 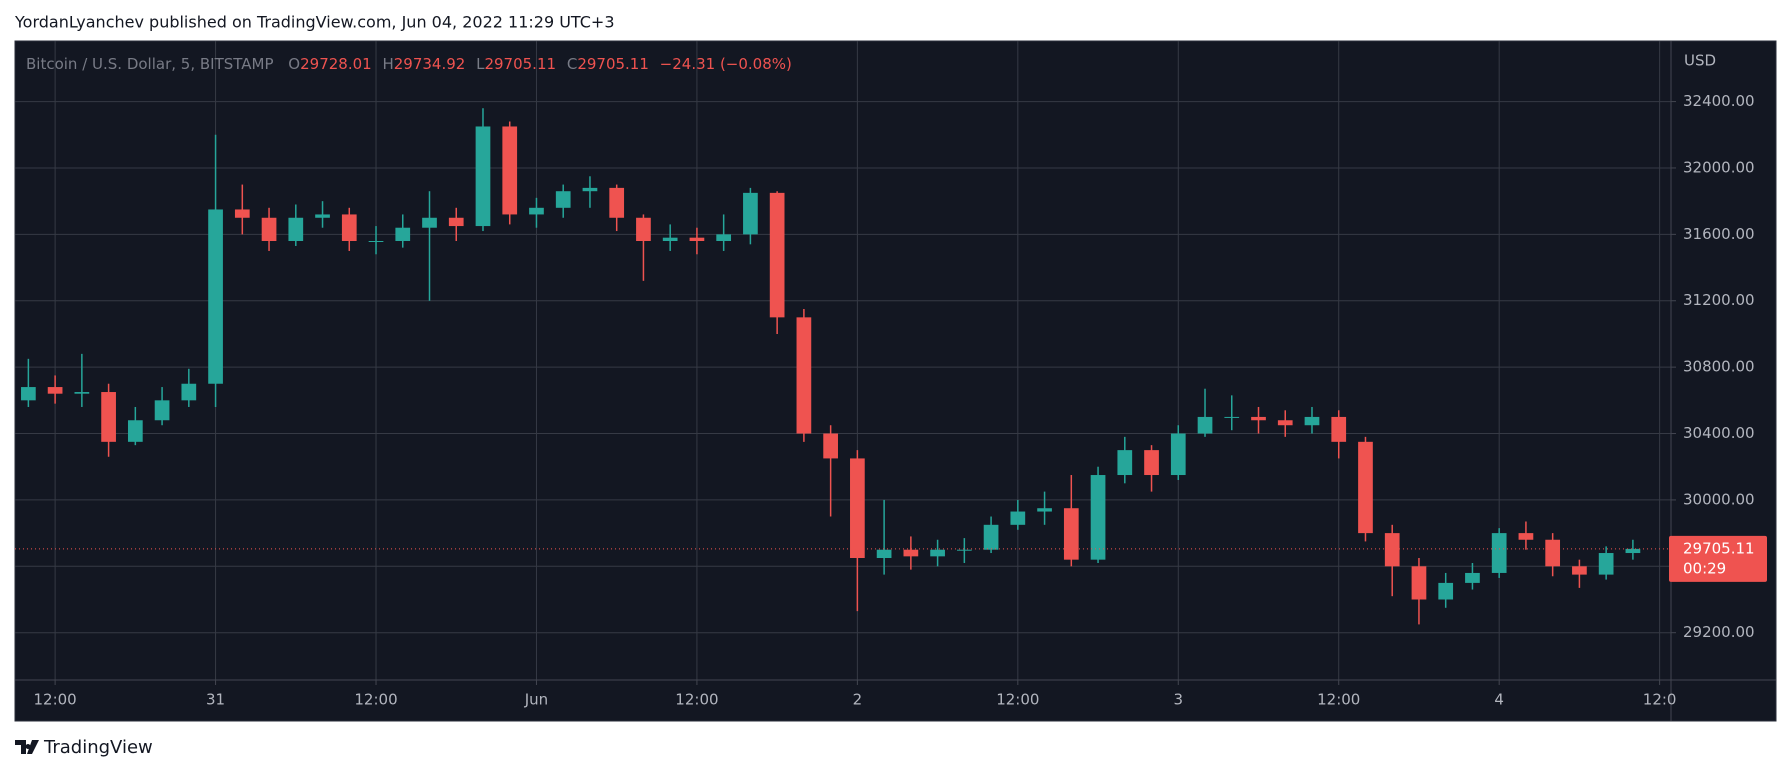 I want to click on y-tick-label: 30800.00, so click(x=1719, y=367).